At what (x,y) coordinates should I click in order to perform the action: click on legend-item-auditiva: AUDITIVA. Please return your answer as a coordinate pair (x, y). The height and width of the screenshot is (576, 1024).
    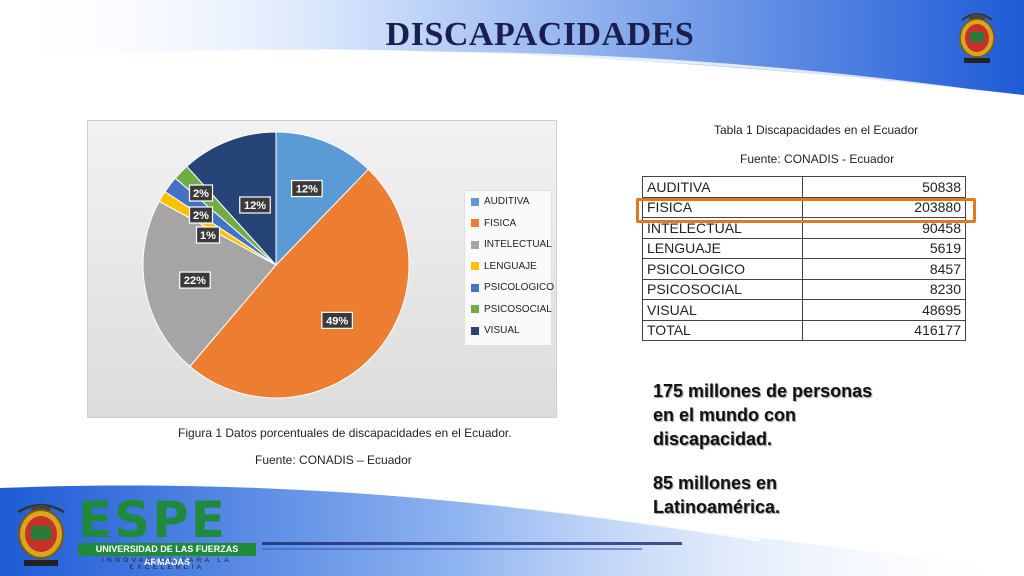
    Looking at the image, I should click on (508, 202).